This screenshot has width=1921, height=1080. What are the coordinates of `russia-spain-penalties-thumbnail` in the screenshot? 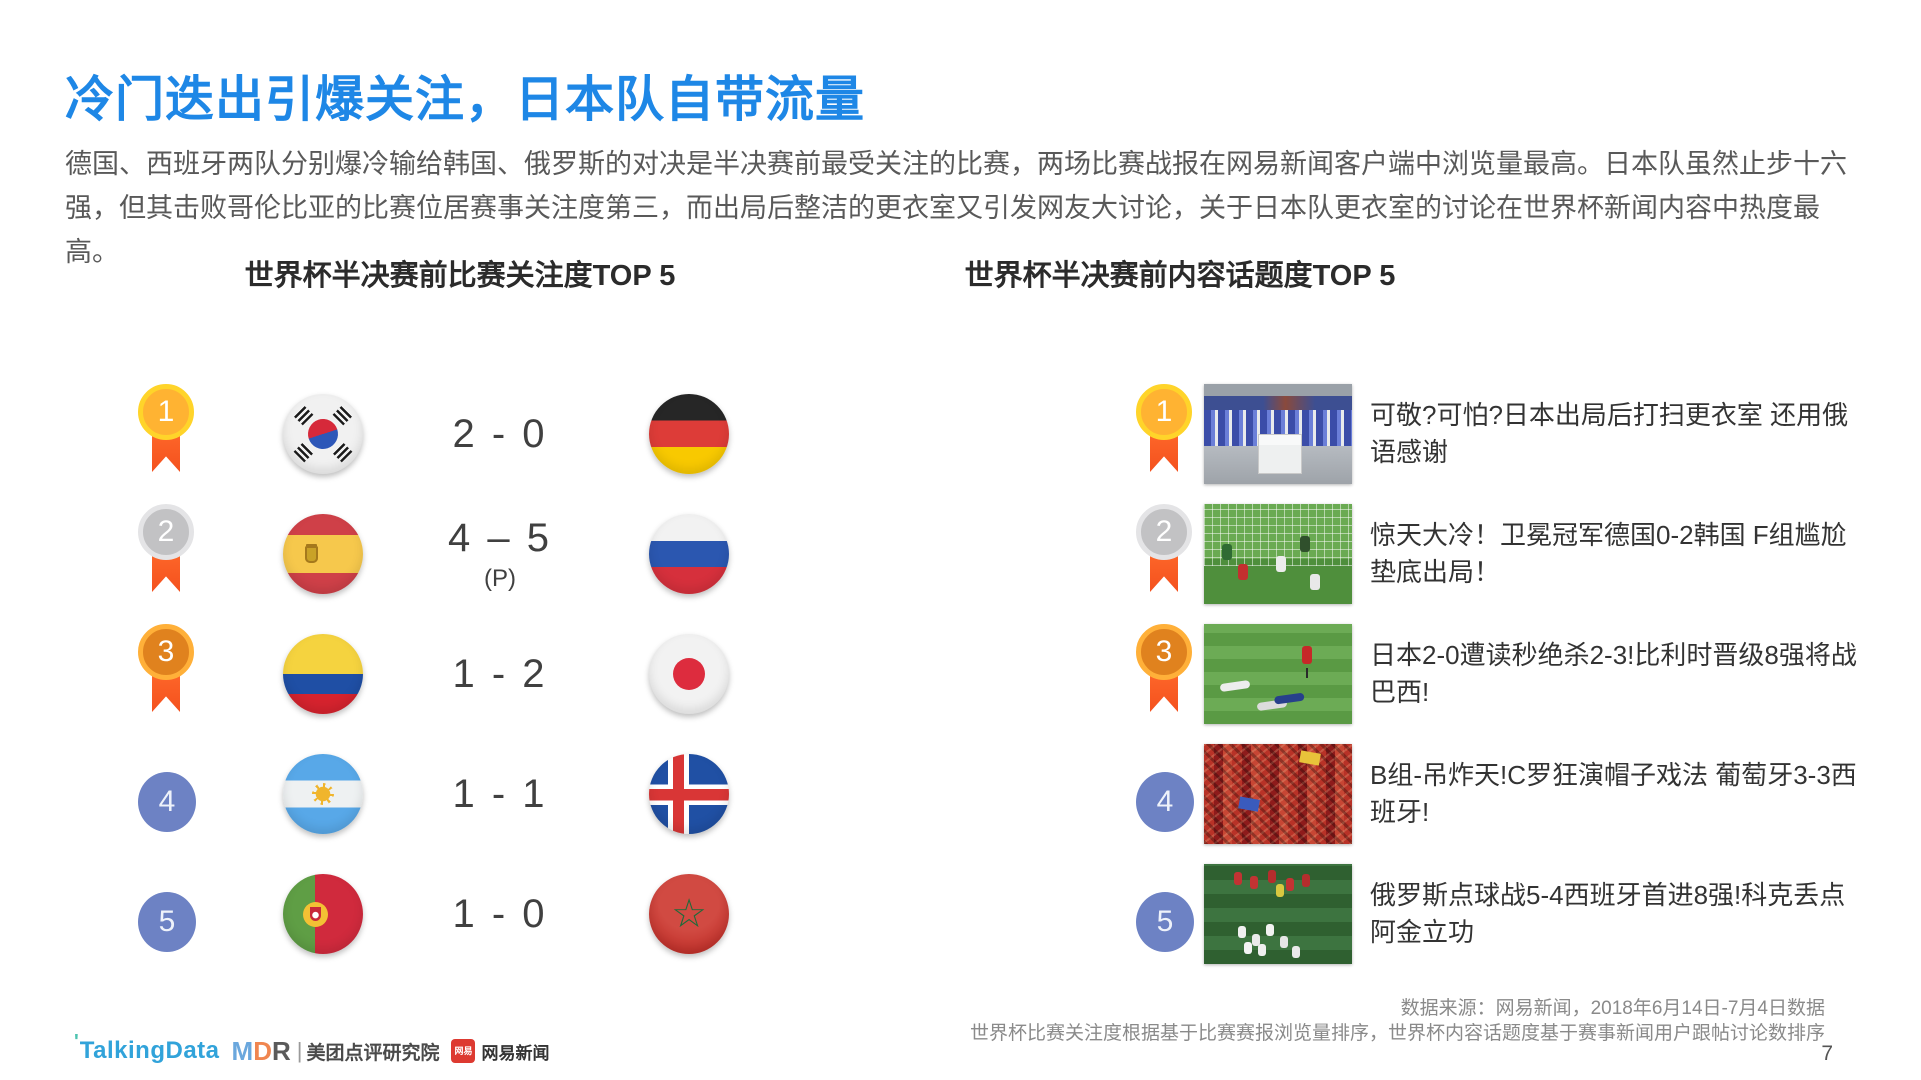 It's located at (1278, 914).